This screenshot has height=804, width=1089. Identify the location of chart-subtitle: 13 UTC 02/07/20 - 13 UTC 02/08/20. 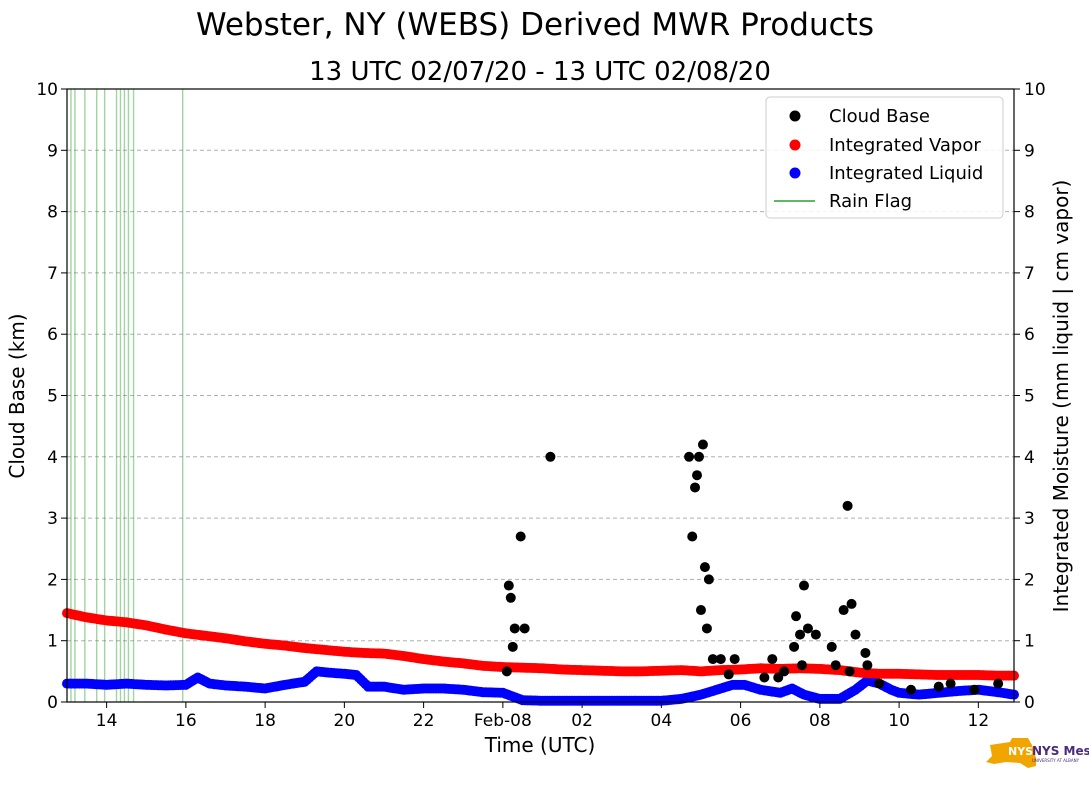
(540, 72).